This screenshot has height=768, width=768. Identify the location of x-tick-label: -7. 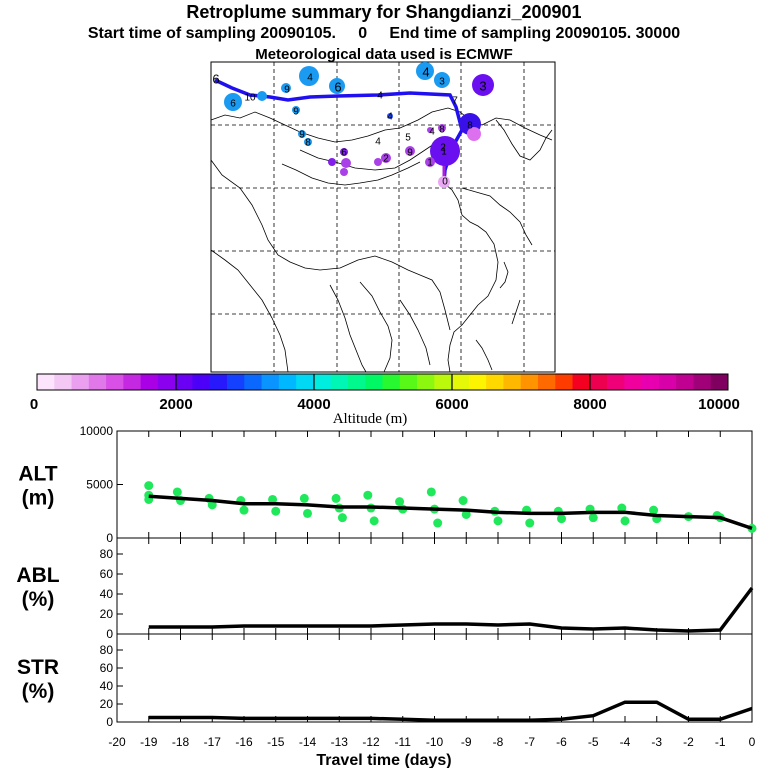
(529, 742).